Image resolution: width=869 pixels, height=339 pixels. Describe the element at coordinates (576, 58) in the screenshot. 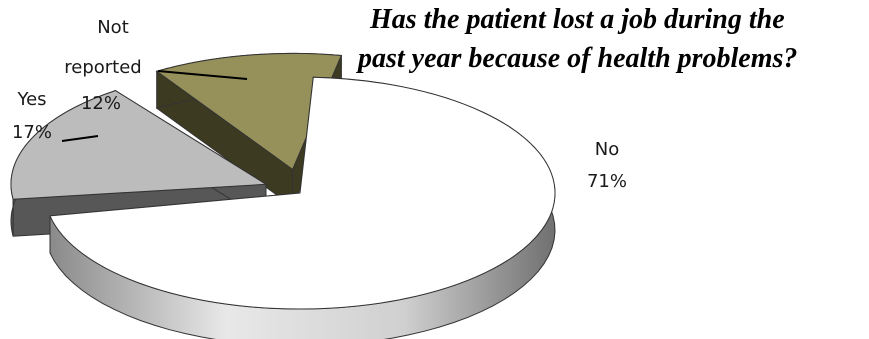

I see `chart-title-line-2: past year because of health problems?` at that location.